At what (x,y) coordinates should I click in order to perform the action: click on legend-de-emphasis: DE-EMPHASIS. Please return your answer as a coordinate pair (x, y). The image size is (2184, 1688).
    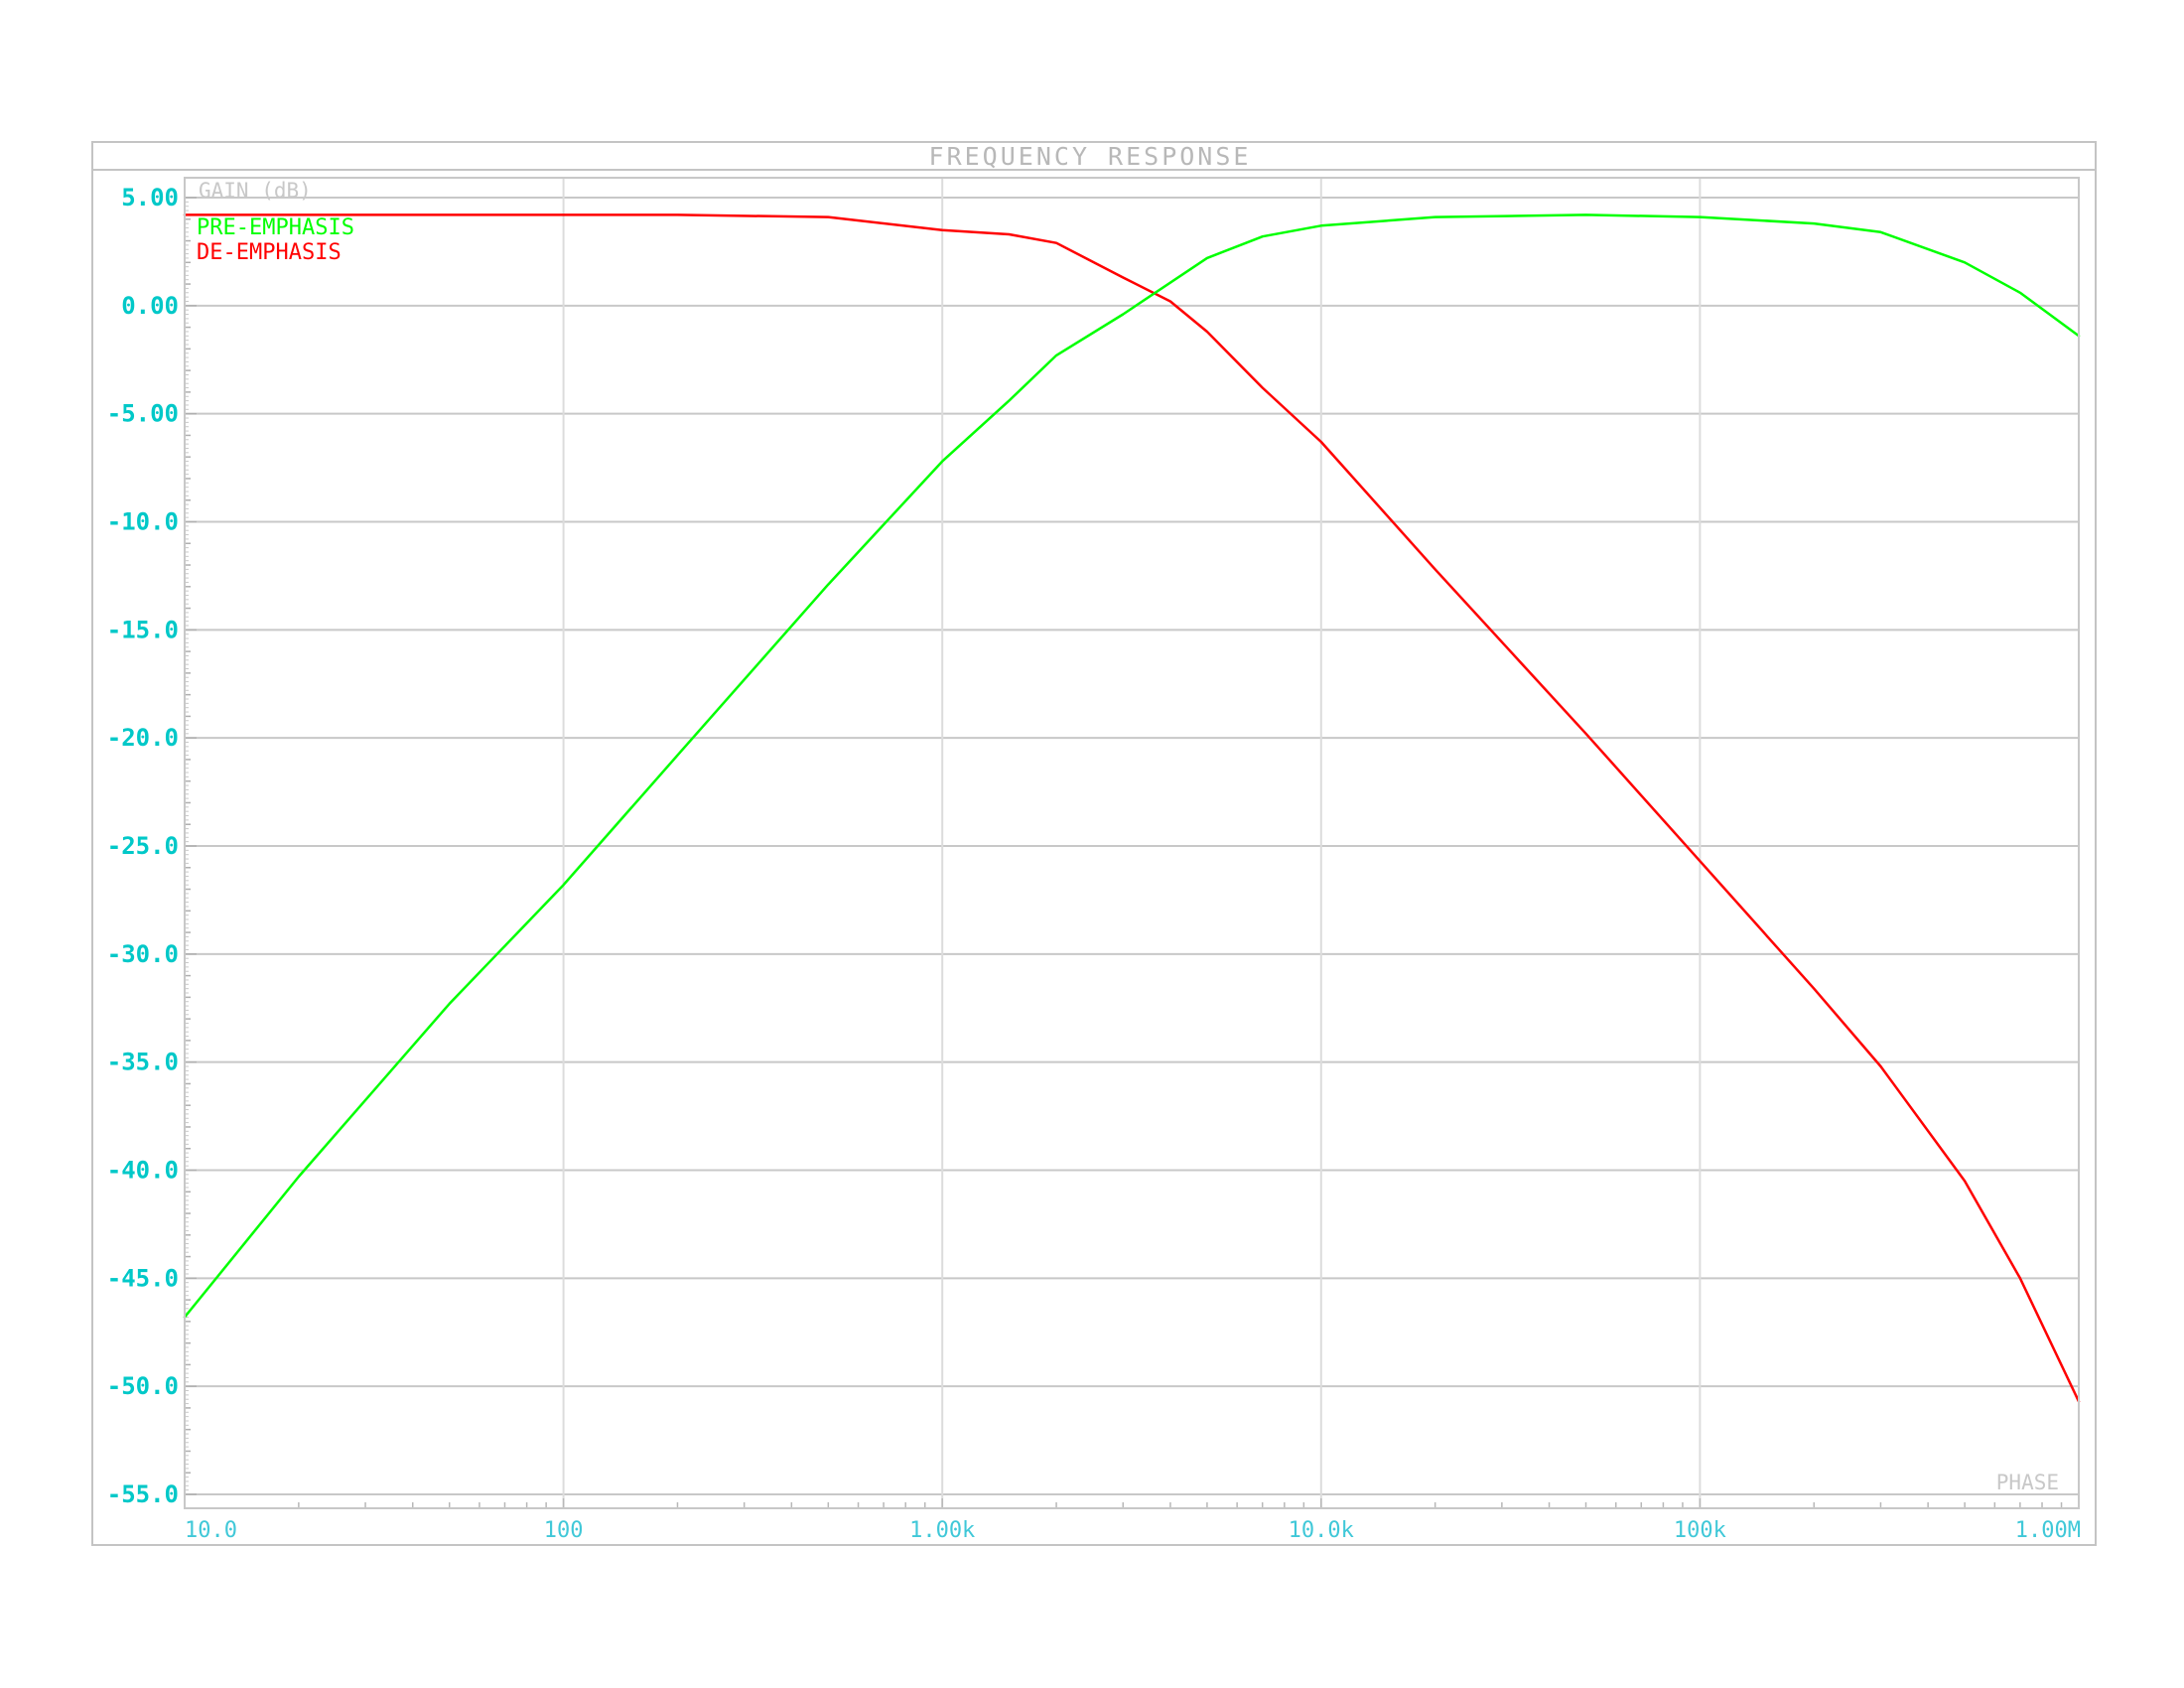
    Looking at the image, I should click on (269, 252).